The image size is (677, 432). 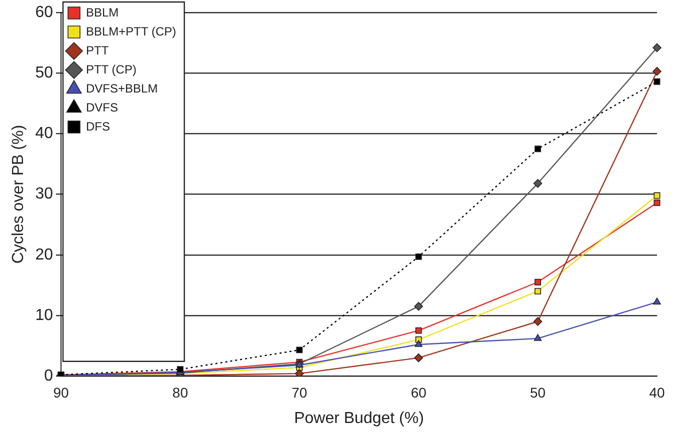 I want to click on x-axis-title: Power Budget (%), so click(x=359, y=418).